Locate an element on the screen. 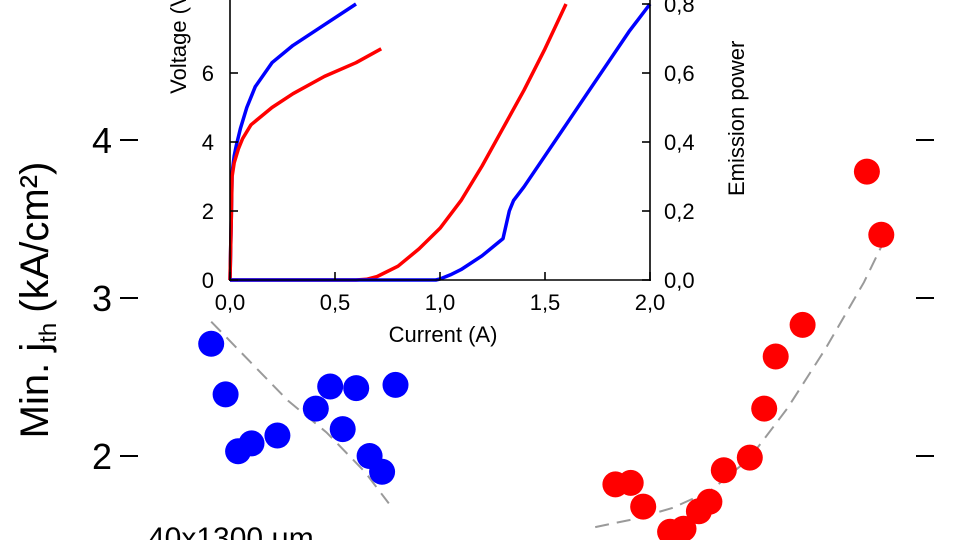 This screenshot has height=540, width=960. inset-ytick-left-label: 2 is located at coordinates (208, 211).